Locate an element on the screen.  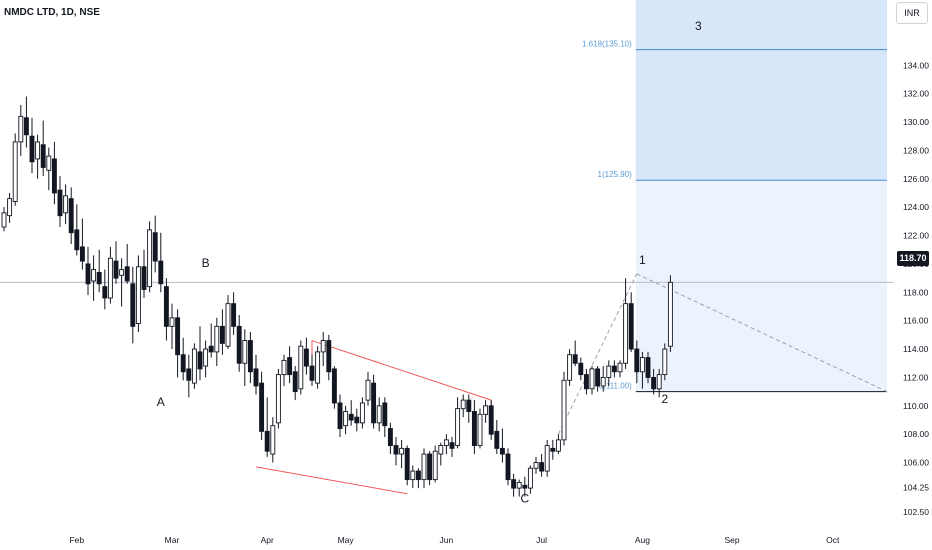
fib-zone-lower is located at coordinates (761, 286).